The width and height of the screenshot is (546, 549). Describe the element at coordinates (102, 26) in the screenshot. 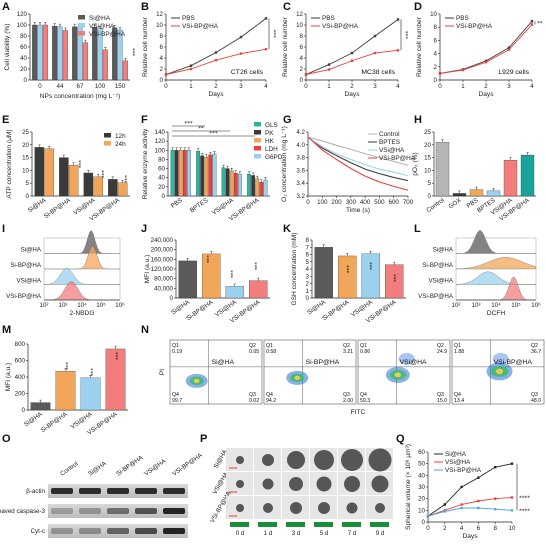

I see `legend-label: VSi@HA` at that location.